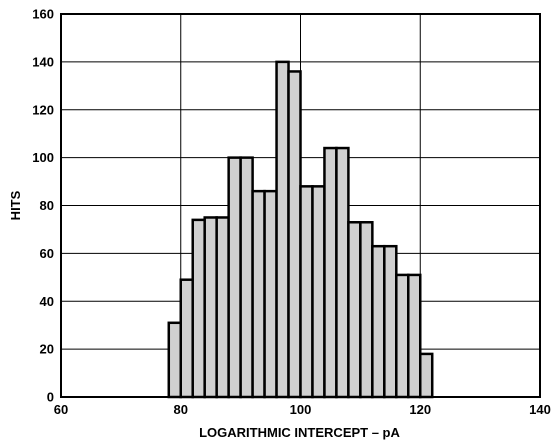 The image size is (556, 442). I want to click on y-tick-label: 40, so click(47, 301).